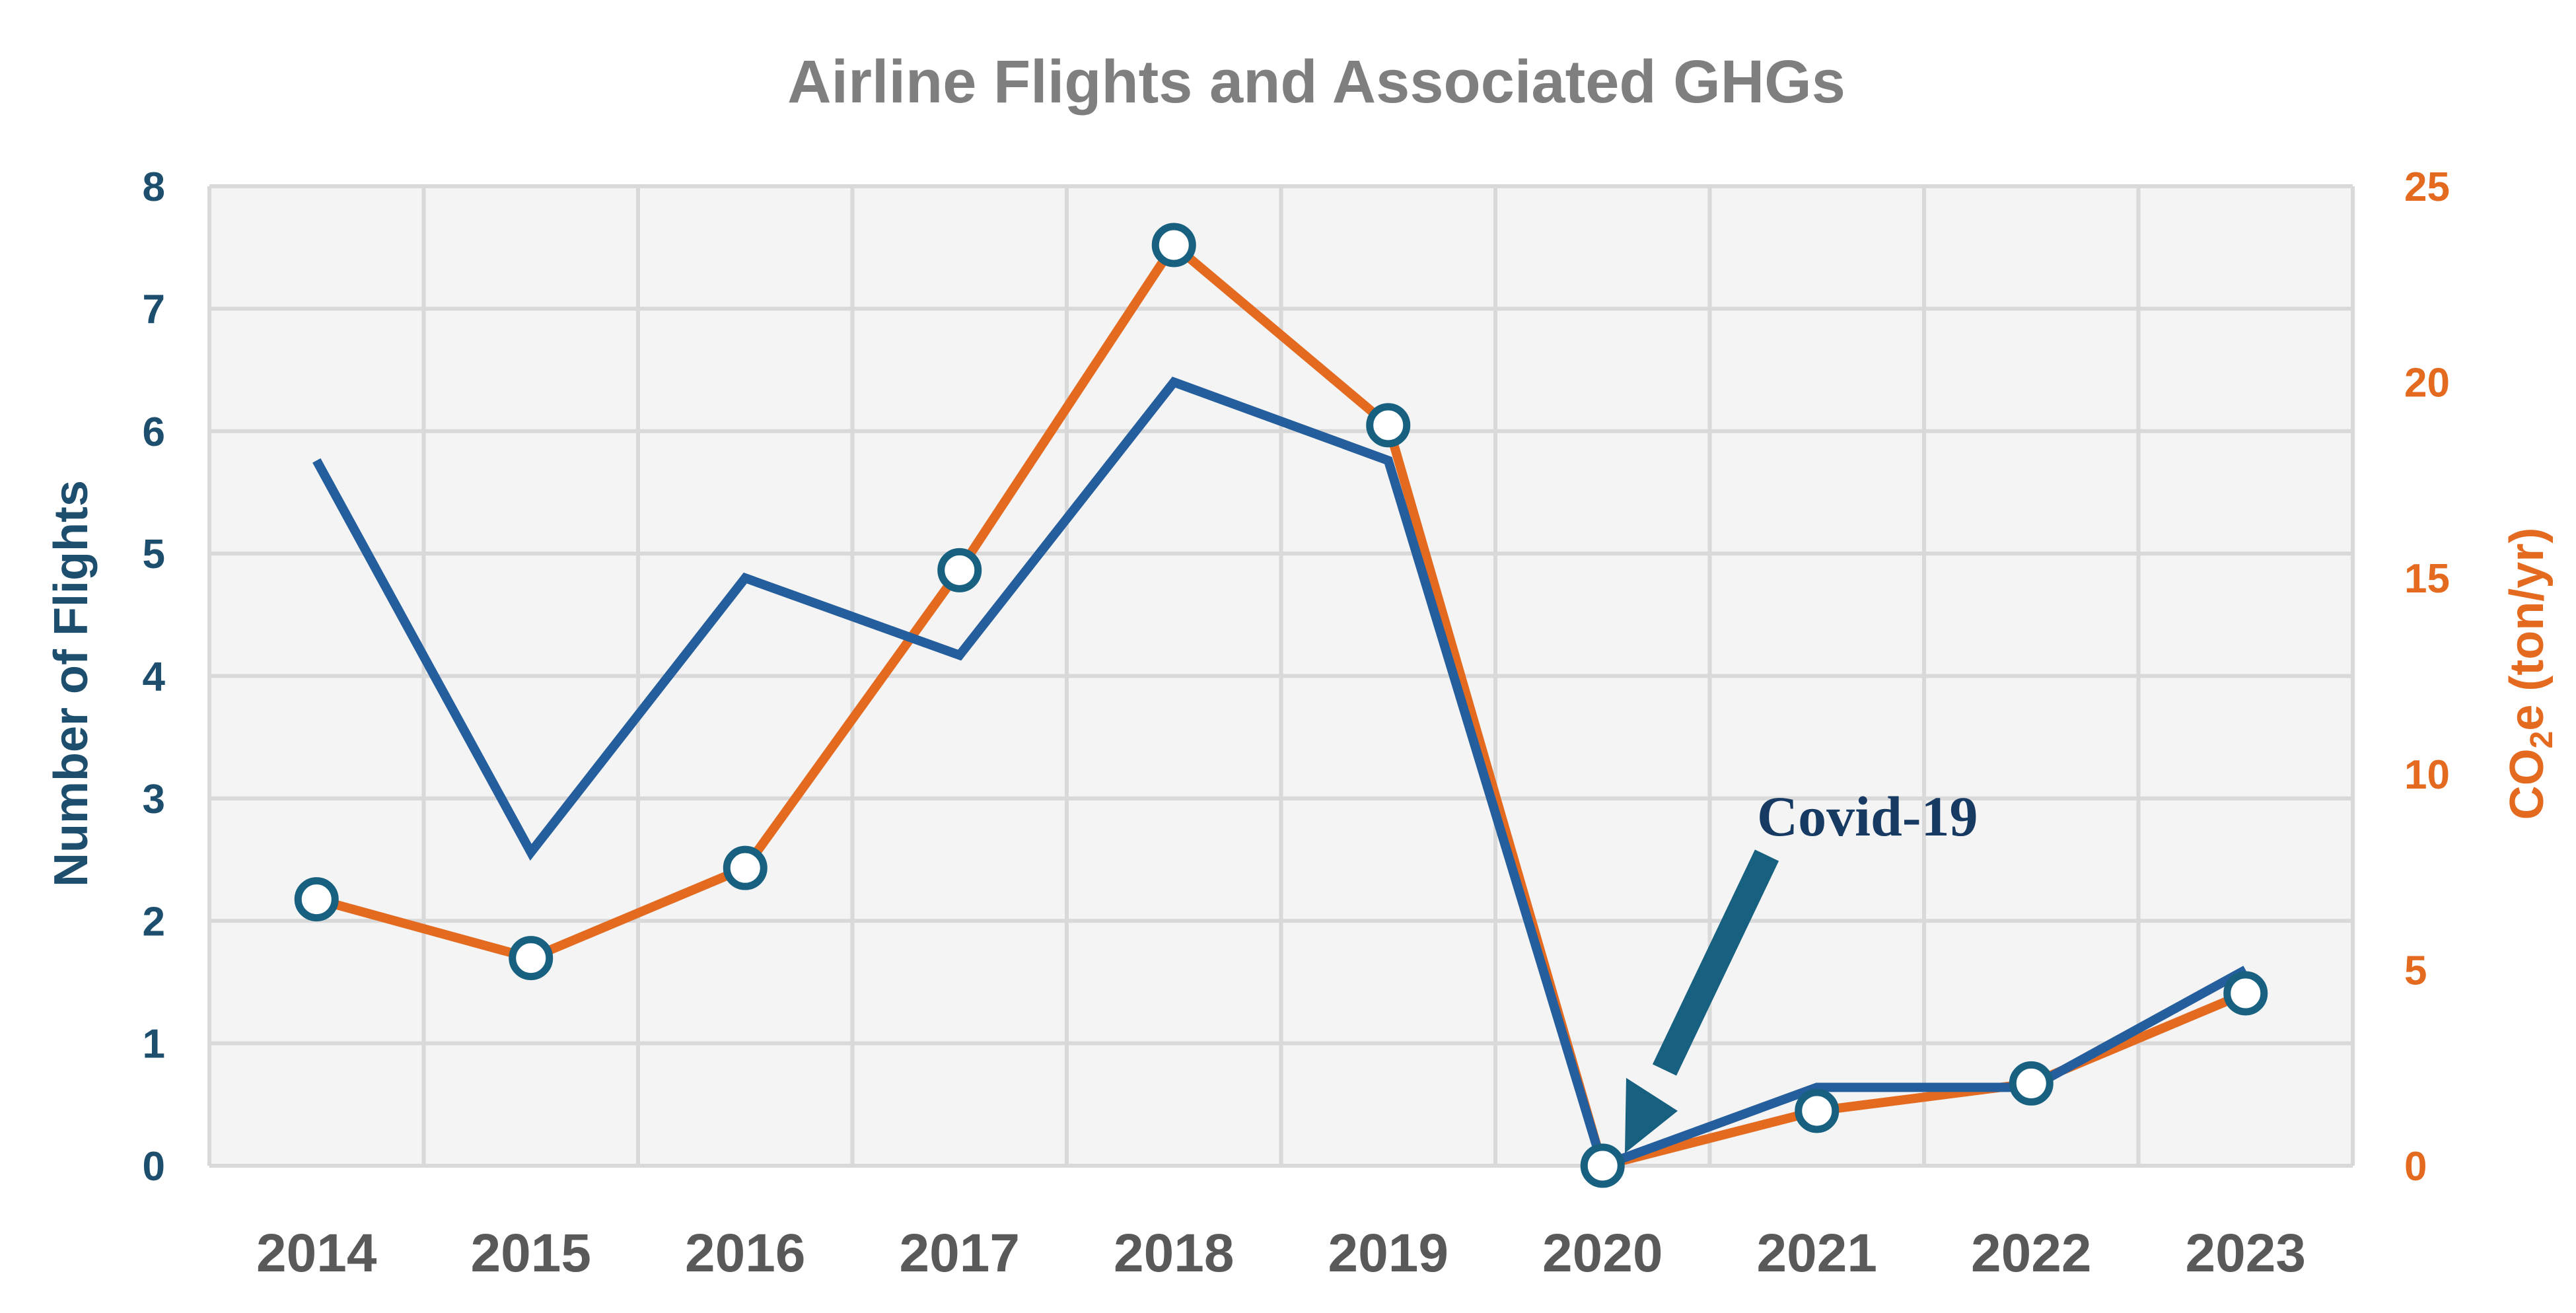 This screenshot has height=1313, width=2576. Describe the element at coordinates (1867, 816) in the screenshot. I see `covid-annotation: Covid-19` at that location.